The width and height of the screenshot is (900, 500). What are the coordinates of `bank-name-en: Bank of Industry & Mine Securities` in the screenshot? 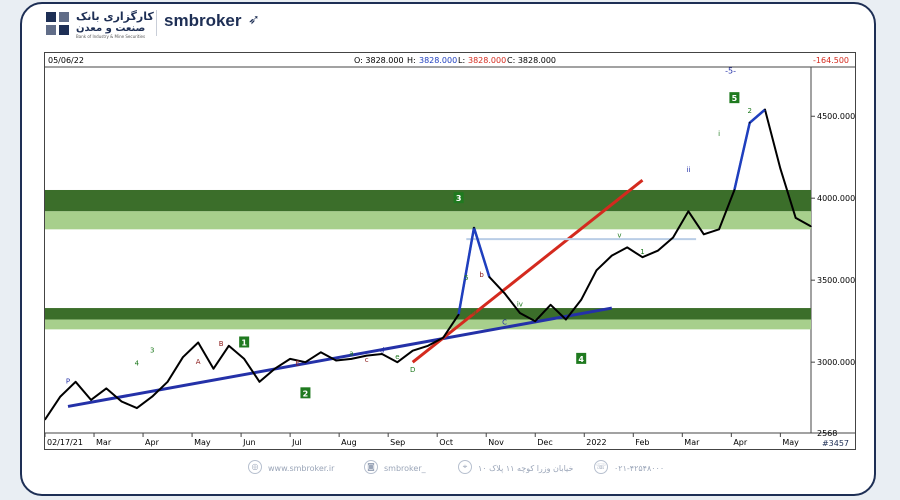 It's located at (111, 36).